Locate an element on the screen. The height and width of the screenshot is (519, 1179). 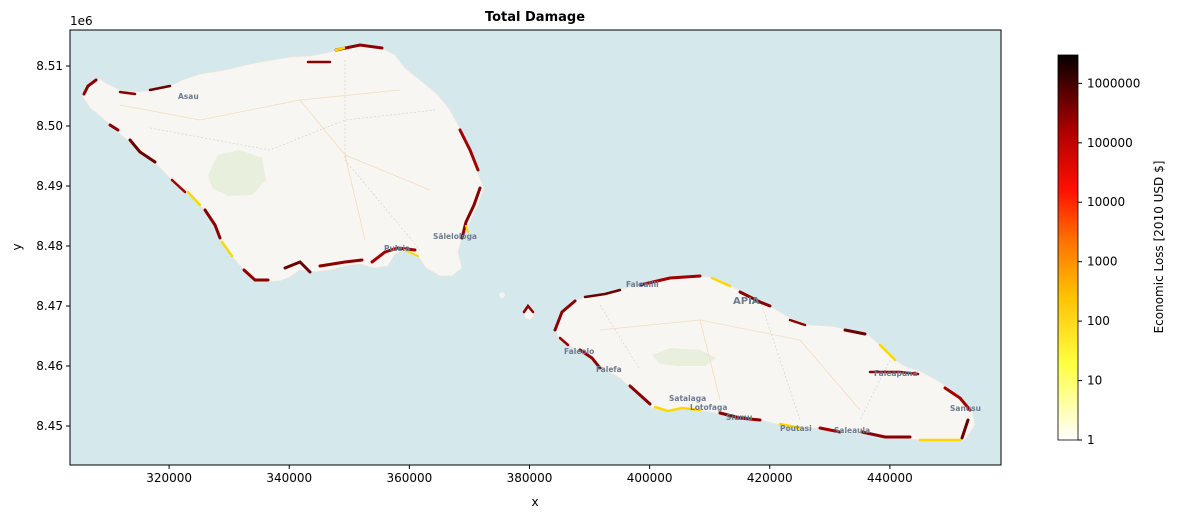
x-tick-label: 400000 is located at coordinates (650, 478).